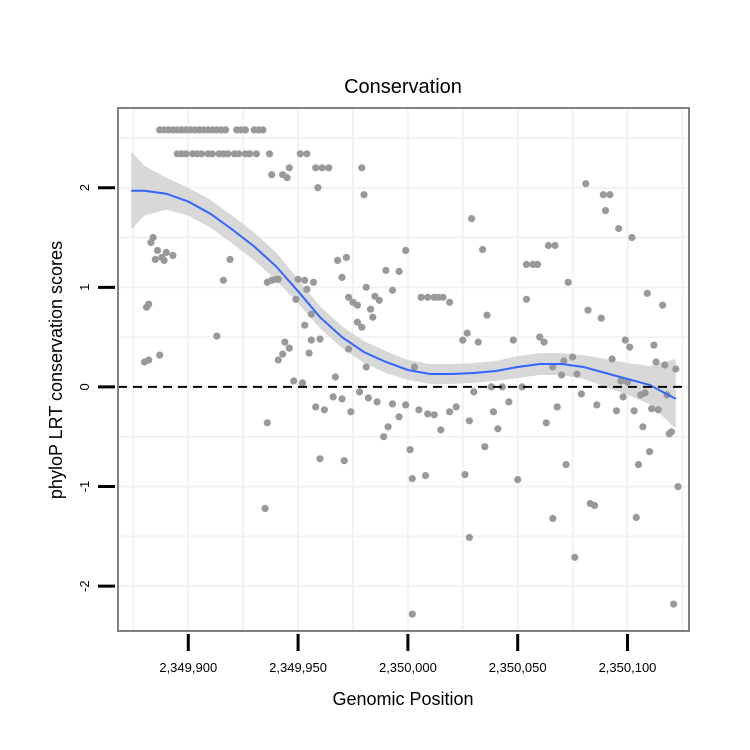  Describe the element at coordinates (84, 386) in the screenshot. I see `y-tick-label: 0` at that location.